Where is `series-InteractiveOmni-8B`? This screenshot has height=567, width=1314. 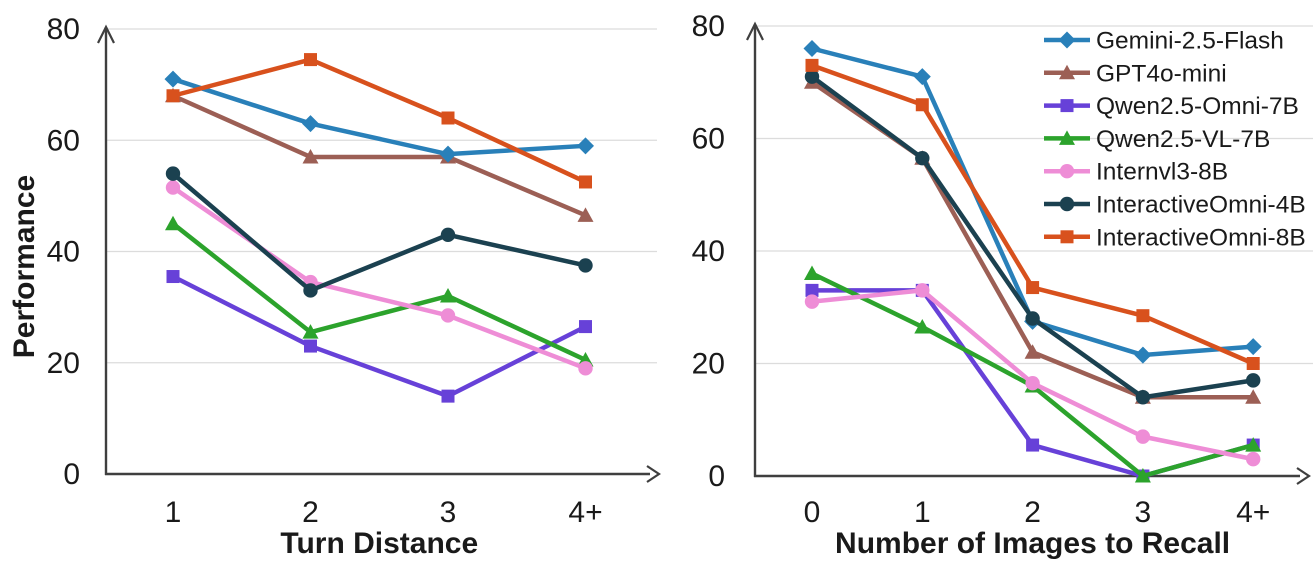 series-InteractiveOmni-8B is located at coordinates (379, 121).